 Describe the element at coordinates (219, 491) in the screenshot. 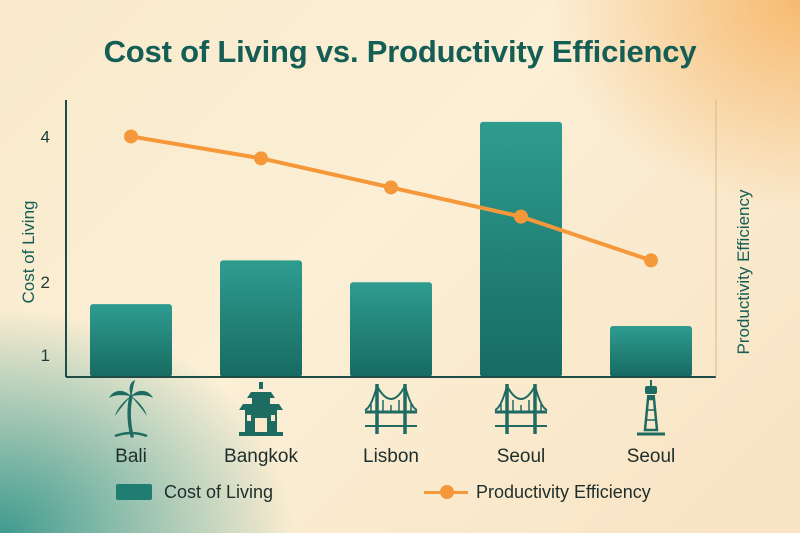

I see `legend-label-cost: Cost of Living` at that location.